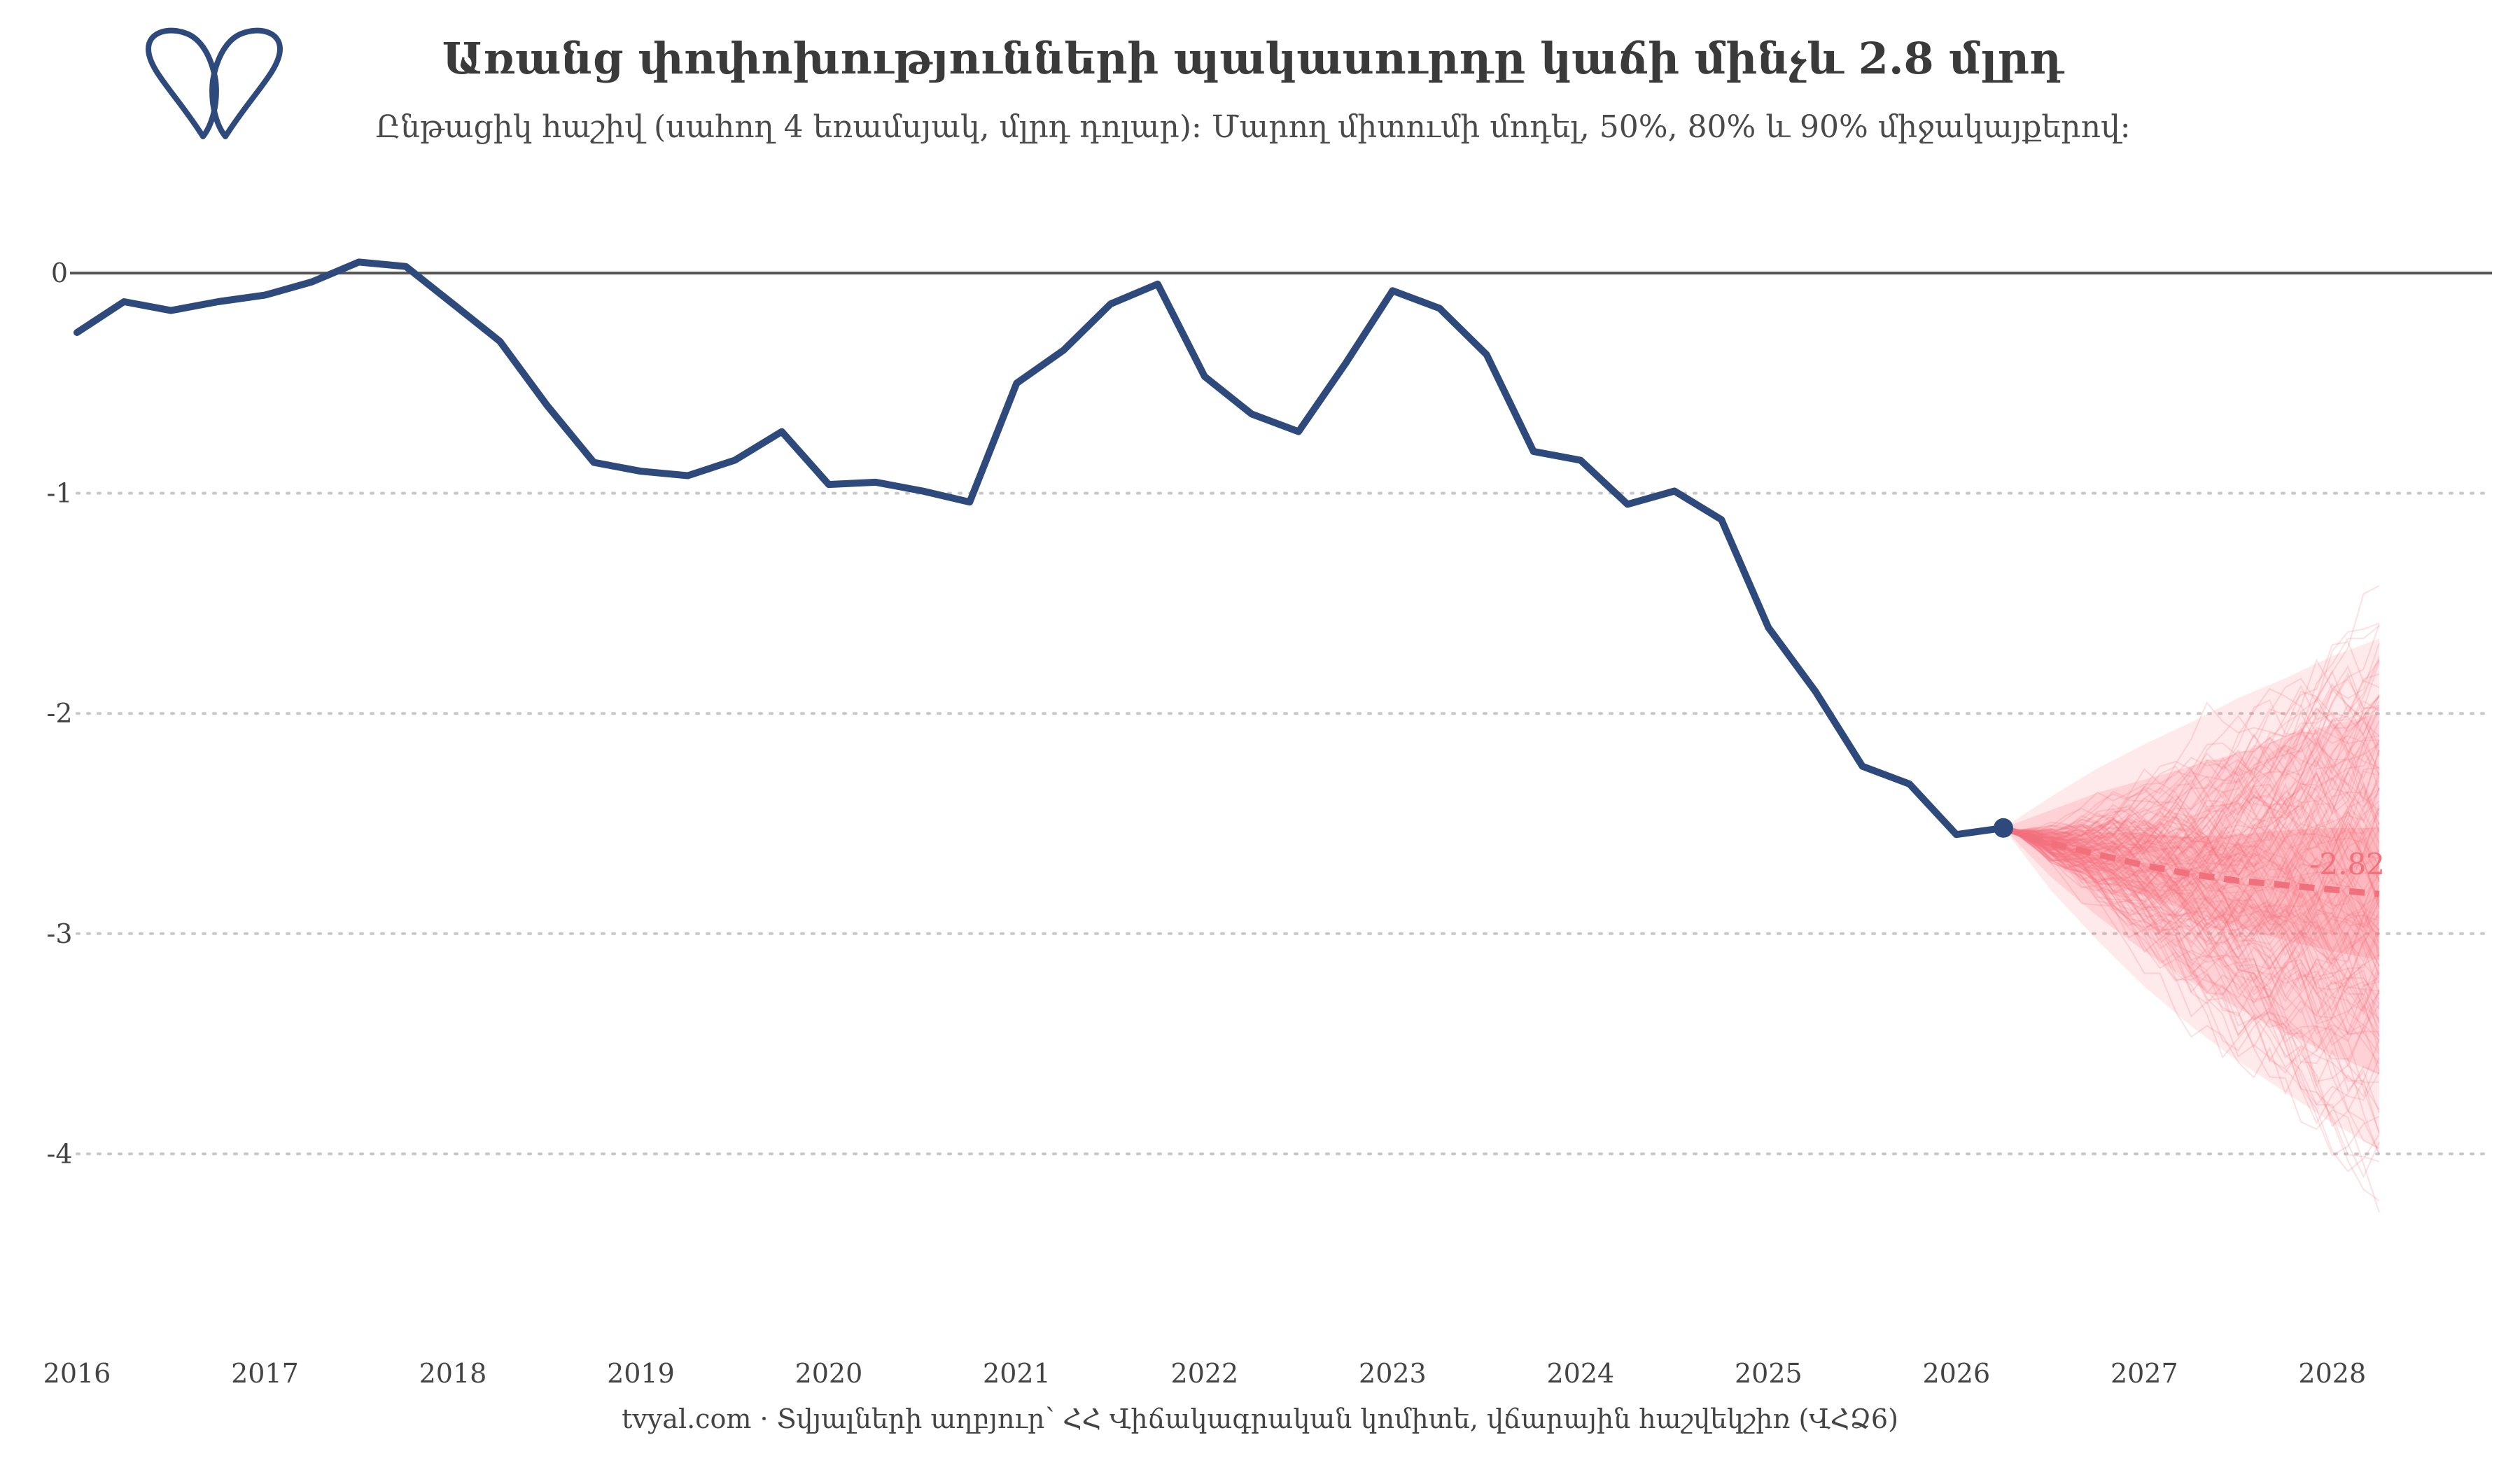 The width and height of the screenshot is (2520, 1470). Describe the element at coordinates (1956, 1373) in the screenshot. I see `x-tick-label: 2026` at that location.